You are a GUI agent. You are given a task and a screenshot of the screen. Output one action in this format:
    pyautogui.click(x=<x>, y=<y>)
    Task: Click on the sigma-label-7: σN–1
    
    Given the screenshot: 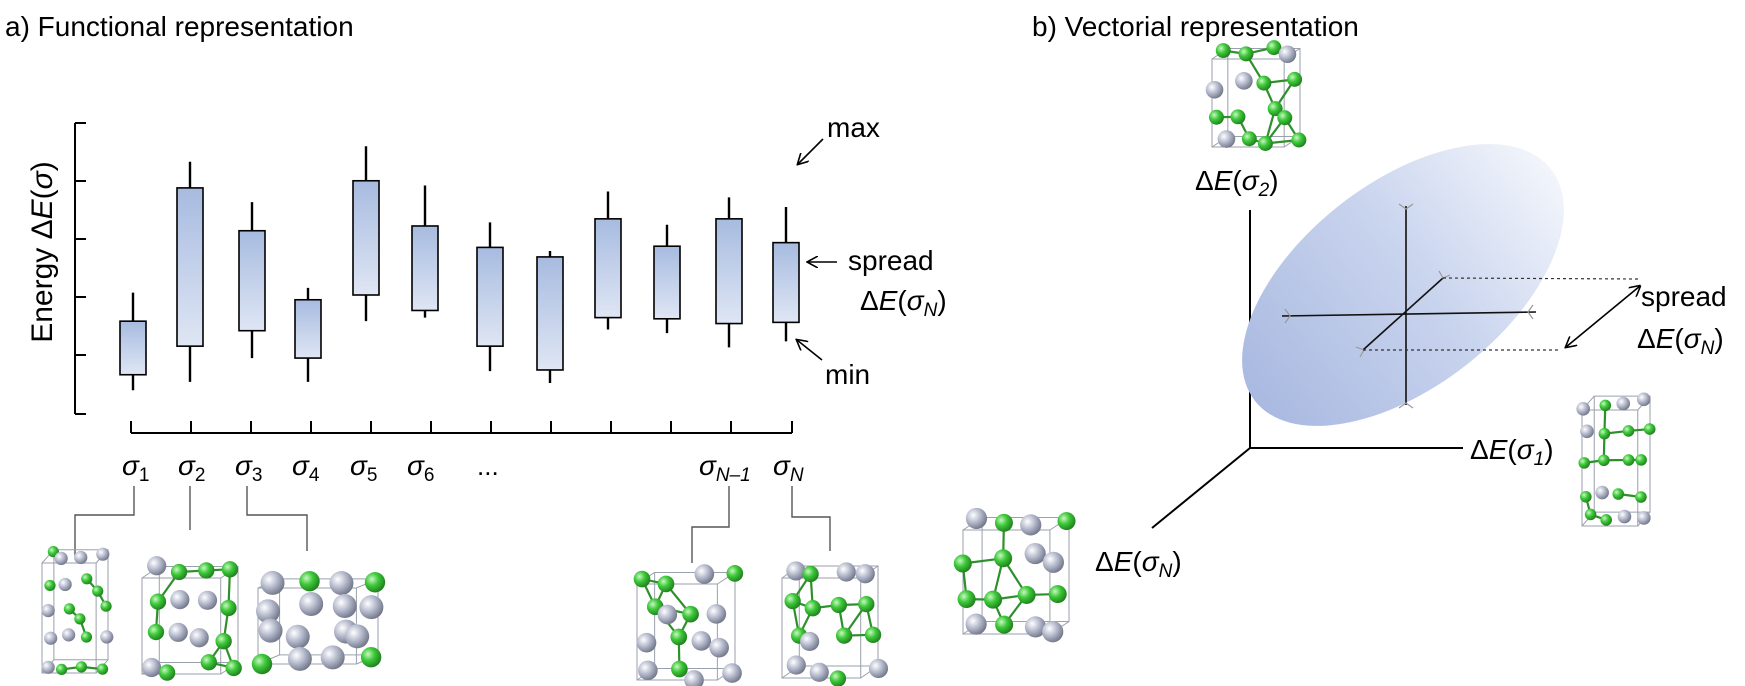 What is the action you would take?
    pyautogui.click(x=725, y=468)
    